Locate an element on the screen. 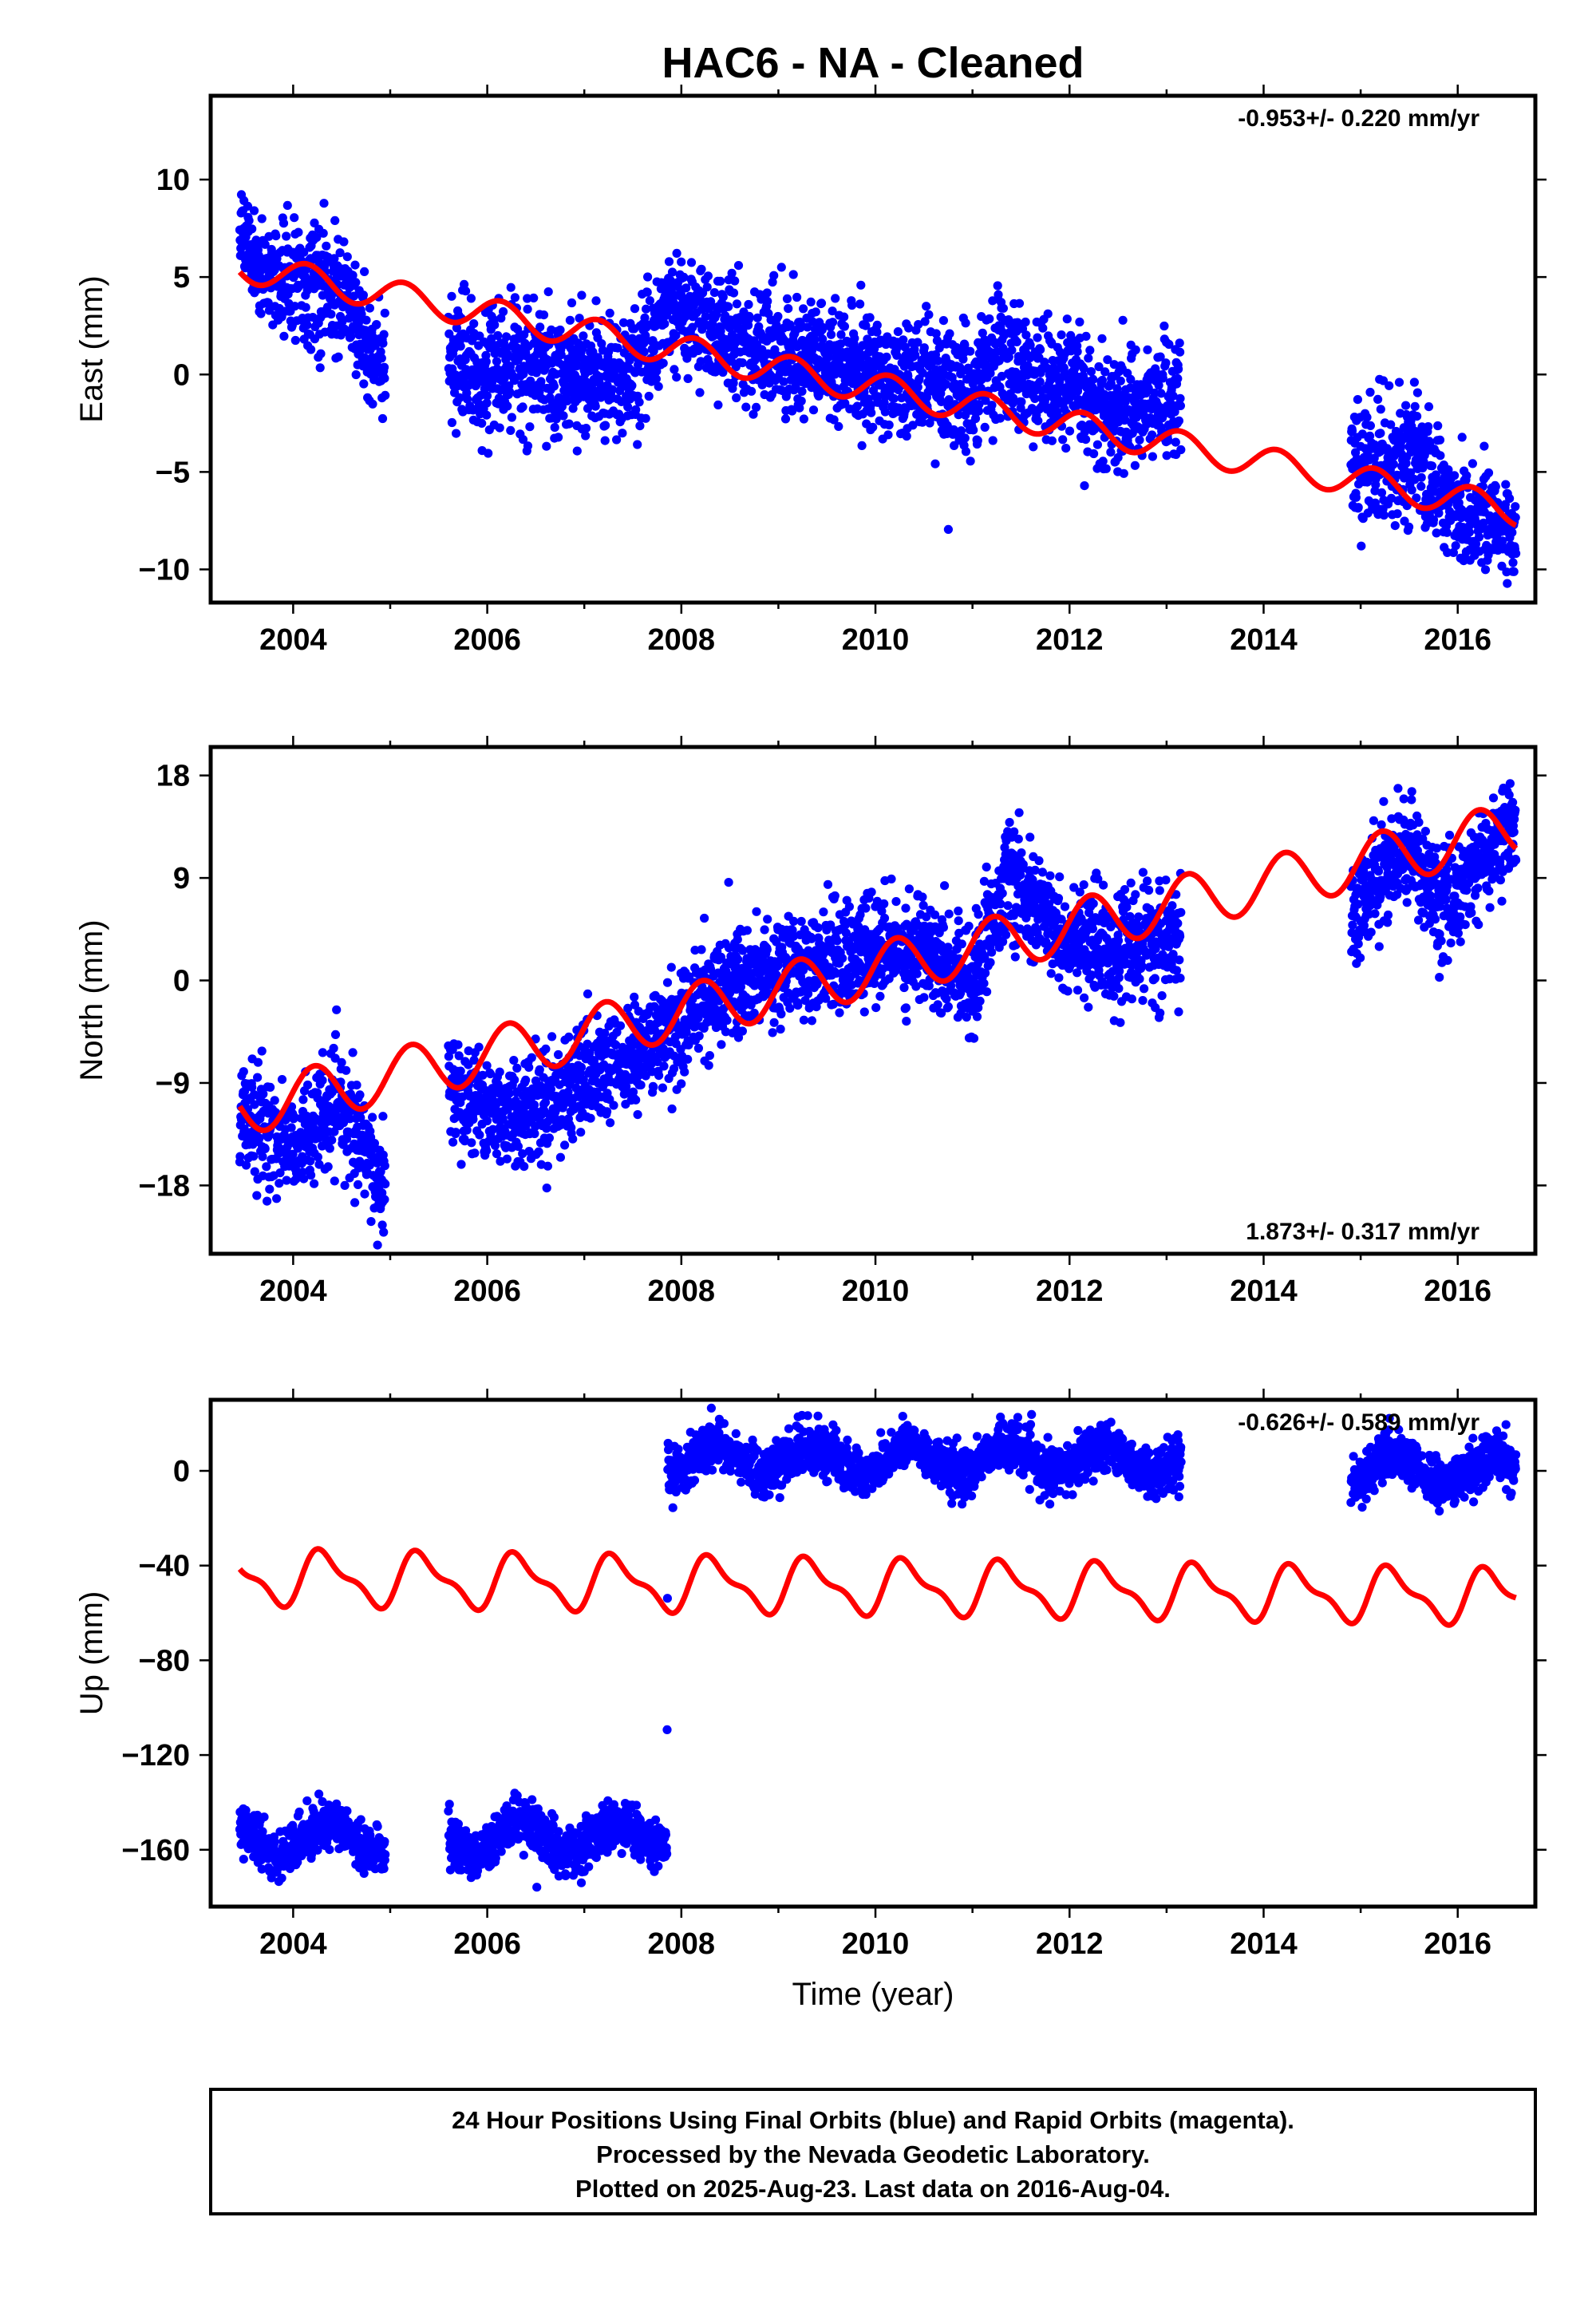  x-tick-label: 2010 is located at coordinates (876, 640).